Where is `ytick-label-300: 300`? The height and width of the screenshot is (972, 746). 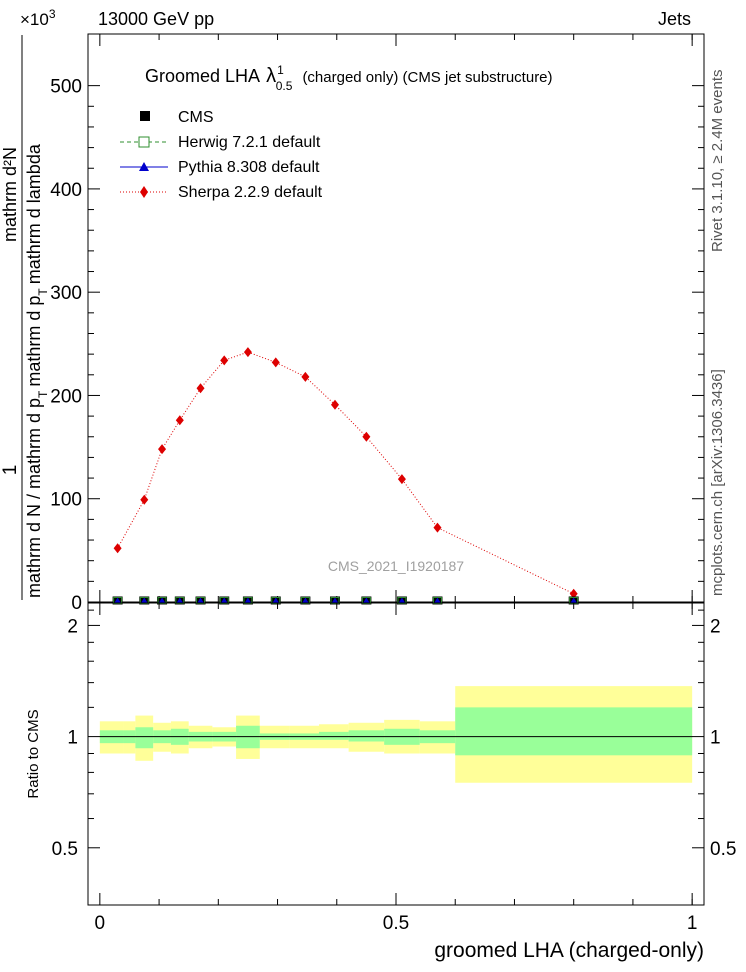 ytick-label-300: 300 is located at coordinates (66, 293).